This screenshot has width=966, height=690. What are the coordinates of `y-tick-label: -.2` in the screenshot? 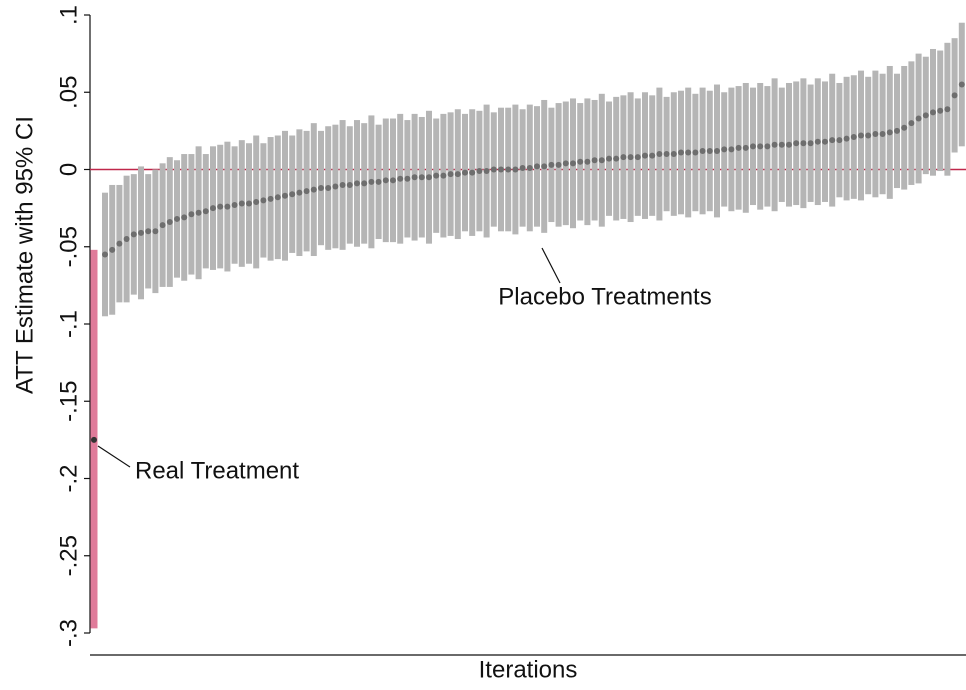 It's located at (68, 478).